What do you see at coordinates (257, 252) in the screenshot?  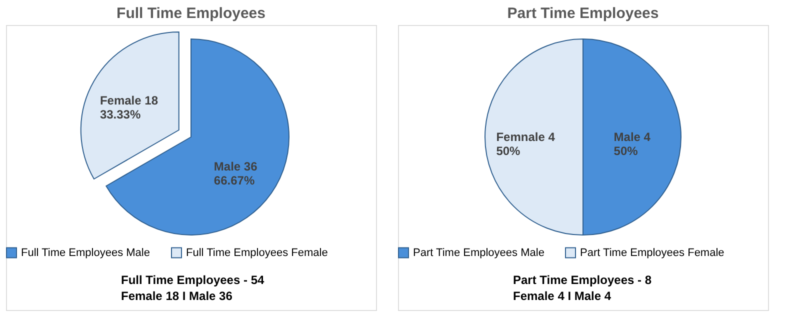 I see `legend-label: Full Time Employees Female` at bounding box center [257, 252].